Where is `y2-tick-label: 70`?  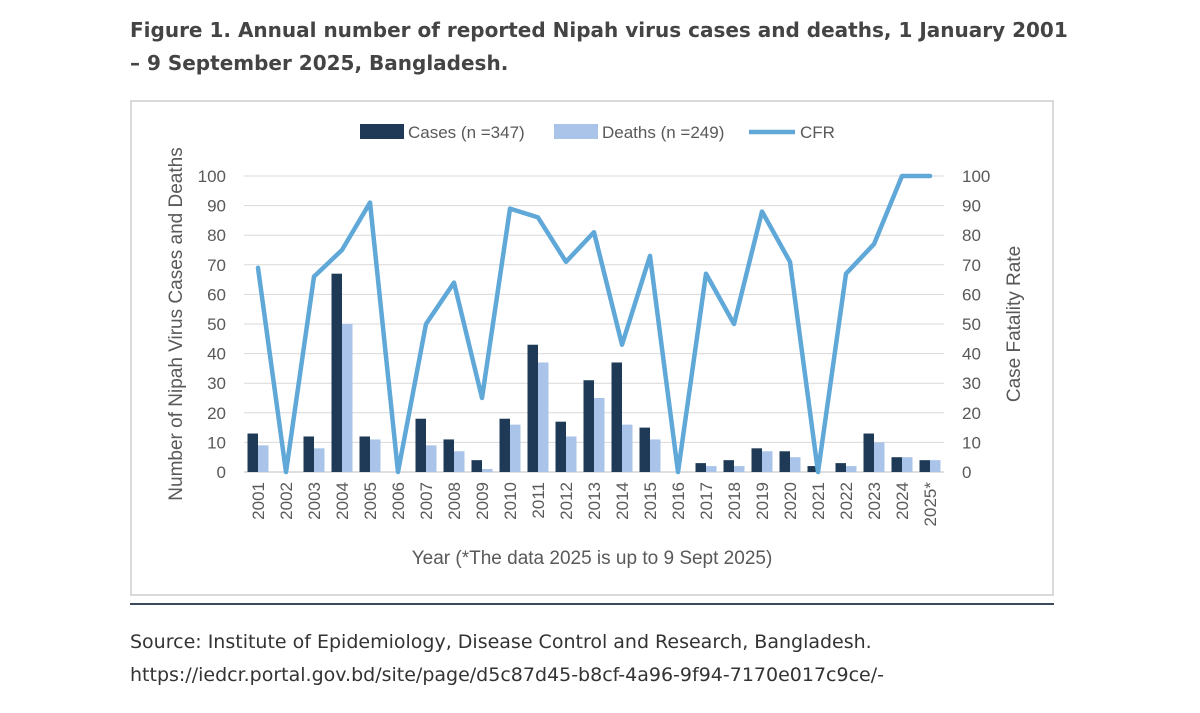 y2-tick-label: 70 is located at coordinates (971, 265).